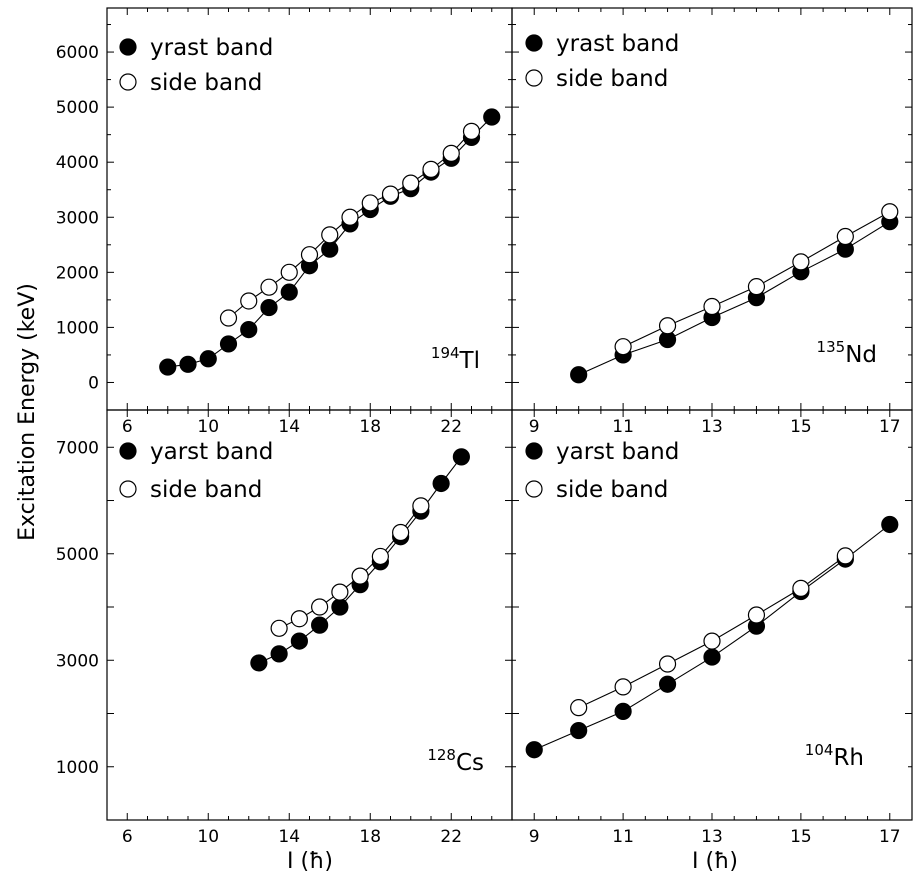  What do you see at coordinates (848, 758) in the screenshot?
I see `nucleus-symbol: Rh` at bounding box center [848, 758].